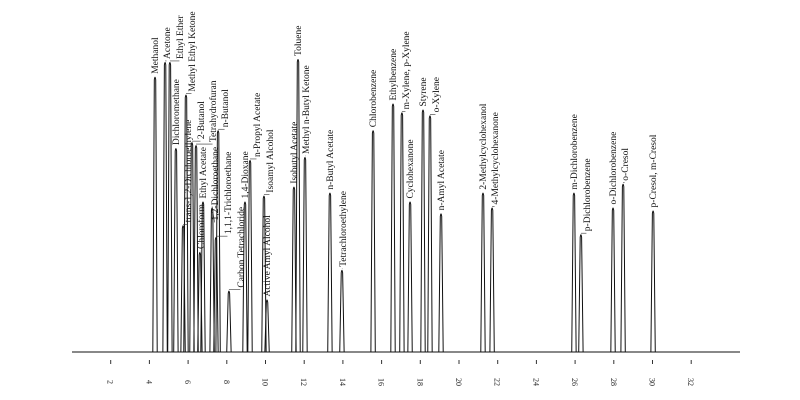 The width and height of the screenshot is (800, 400). I want to click on peak-label: p-Cresol, m-Cresol, so click(654, 170).